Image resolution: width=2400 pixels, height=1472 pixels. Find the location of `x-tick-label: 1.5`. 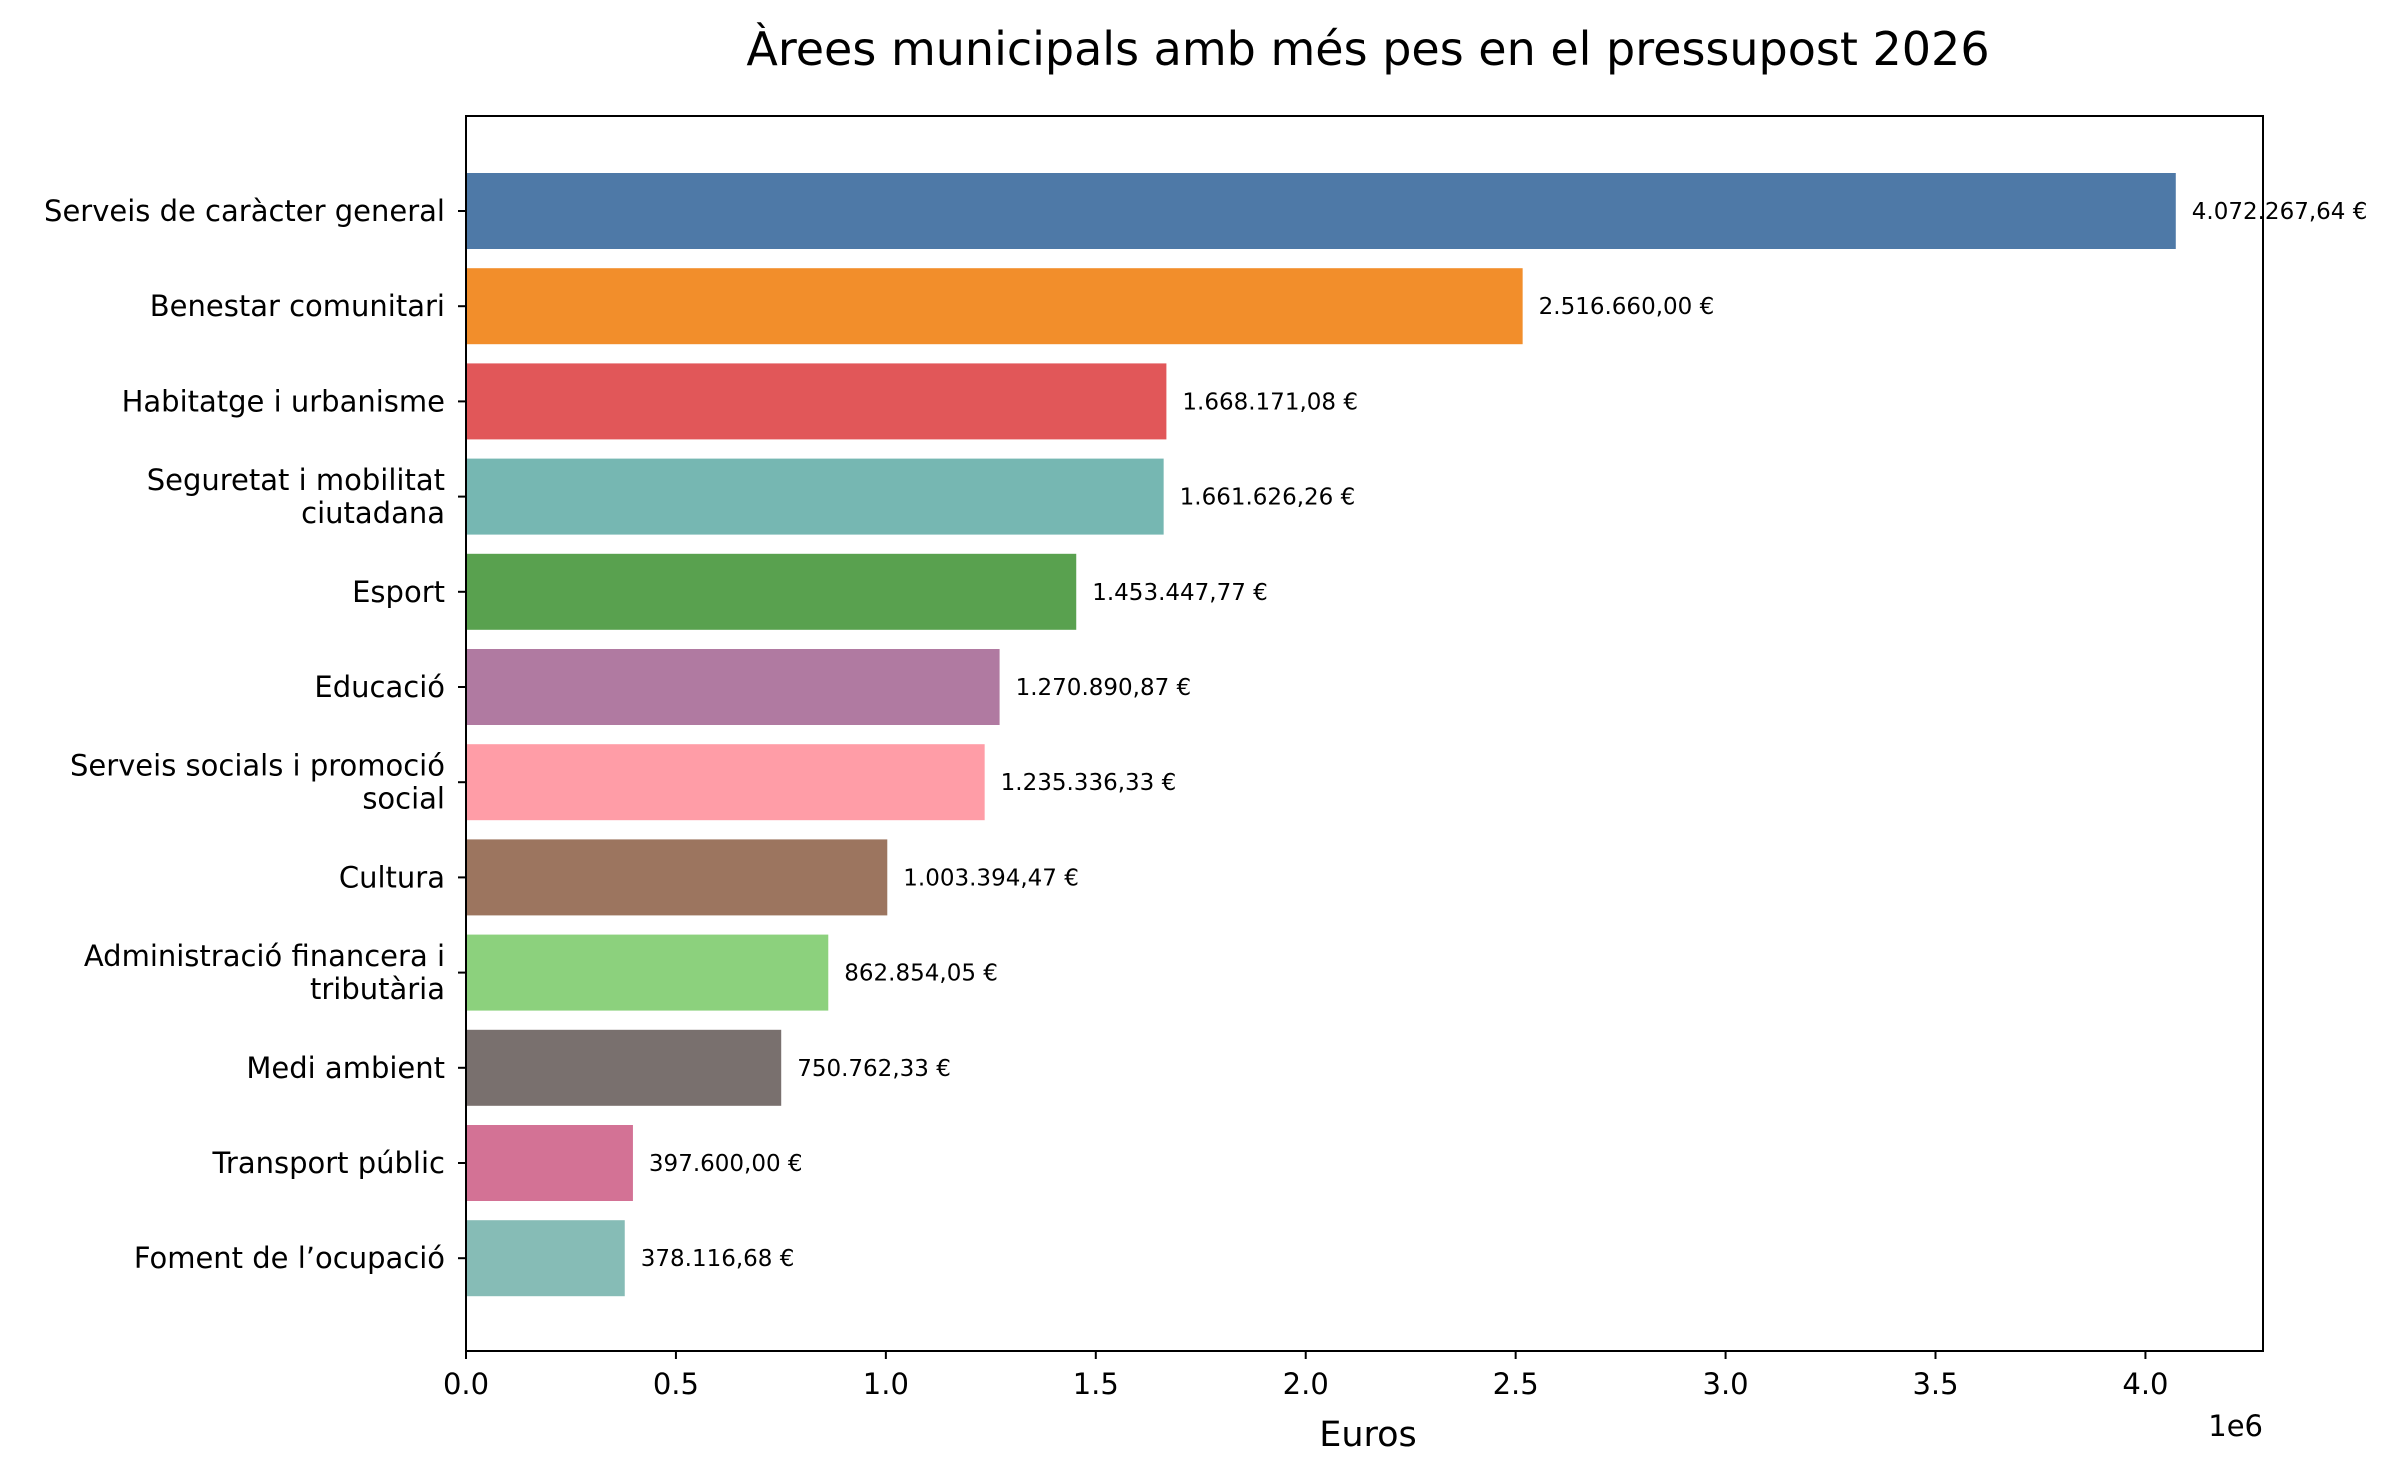

x-tick-label: 1.5 is located at coordinates (1096, 1384).